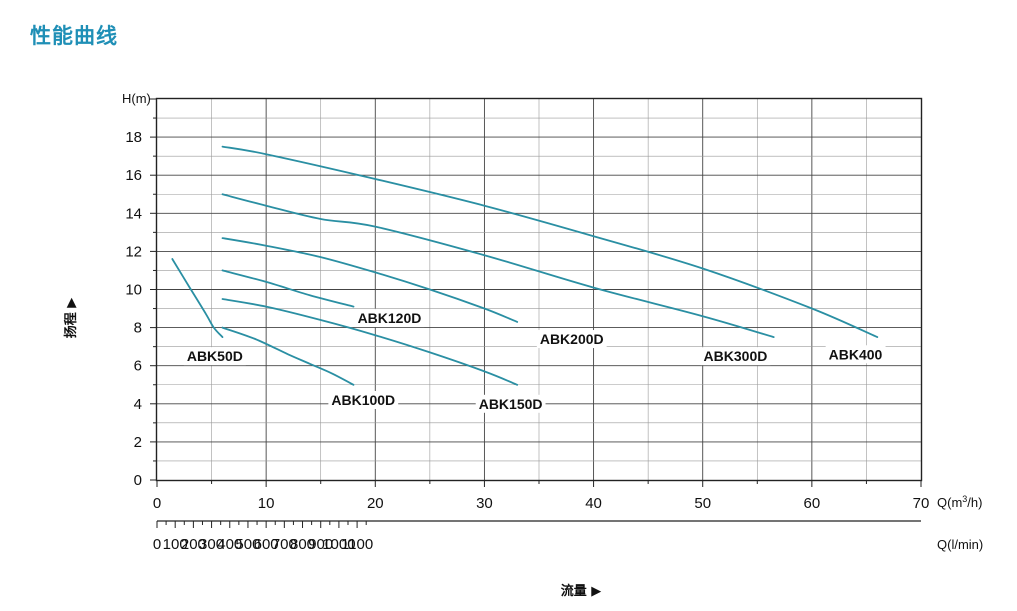  What do you see at coordinates (197, 298) in the screenshot?
I see `series-line-abk50d` at bounding box center [197, 298].